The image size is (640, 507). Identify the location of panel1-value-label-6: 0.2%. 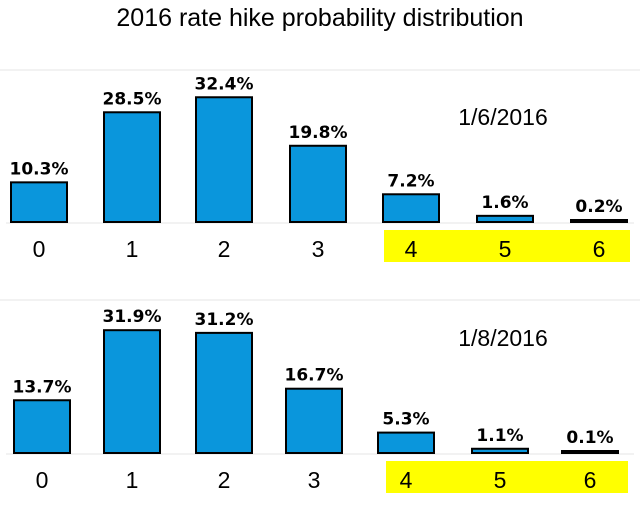
(598, 207).